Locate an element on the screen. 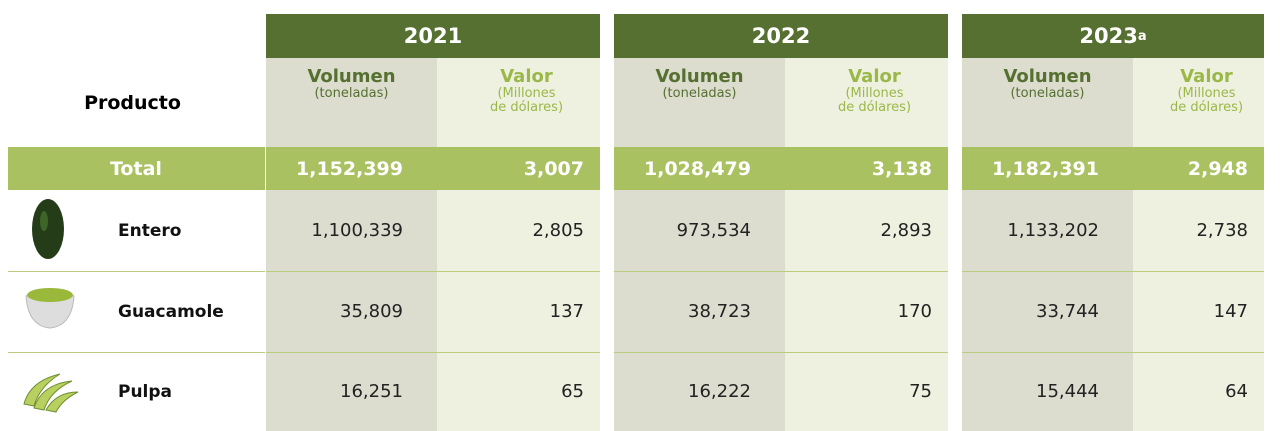  year-header: 2022 is located at coordinates (781, 36).